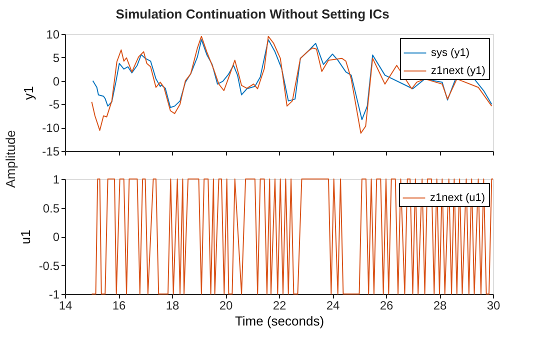 This screenshot has width=560, height=337. Describe the element at coordinates (226, 305) in the screenshot. I see `x-tick-label: 20` at that location.